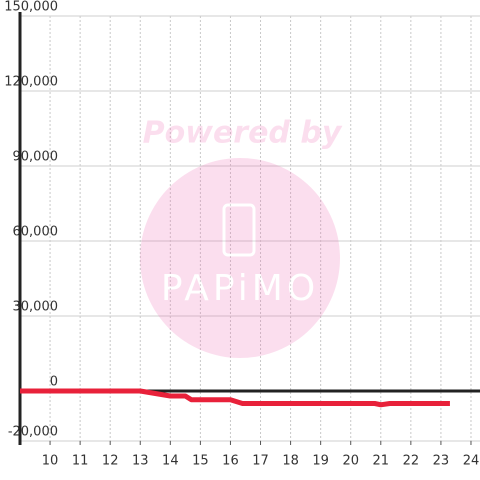 This screenshot has height=480, width=480. Describe the element at coordinates (80, 461) in the screenshot. I see `x-tick-label: 11` at that location.